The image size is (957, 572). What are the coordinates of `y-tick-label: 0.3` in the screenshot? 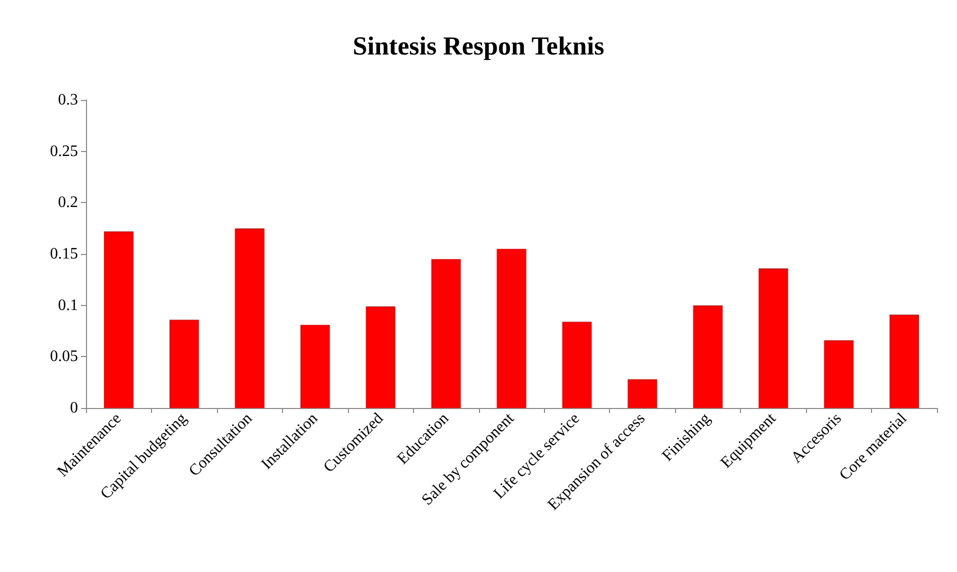 It's located at (68, 100).